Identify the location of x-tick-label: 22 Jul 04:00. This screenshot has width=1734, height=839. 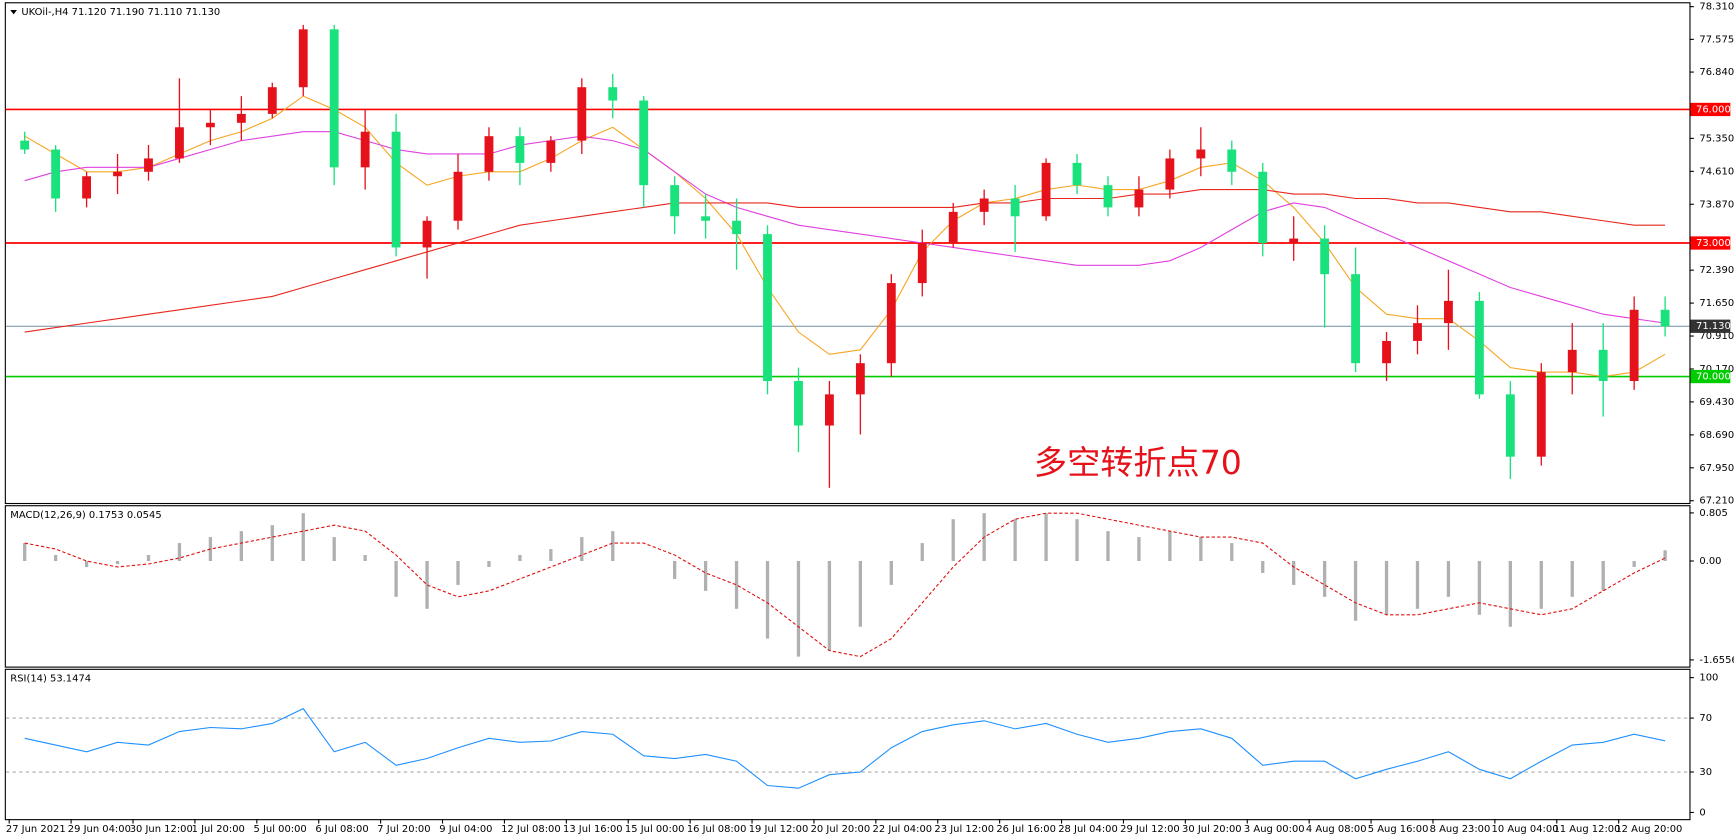
(903, 829).